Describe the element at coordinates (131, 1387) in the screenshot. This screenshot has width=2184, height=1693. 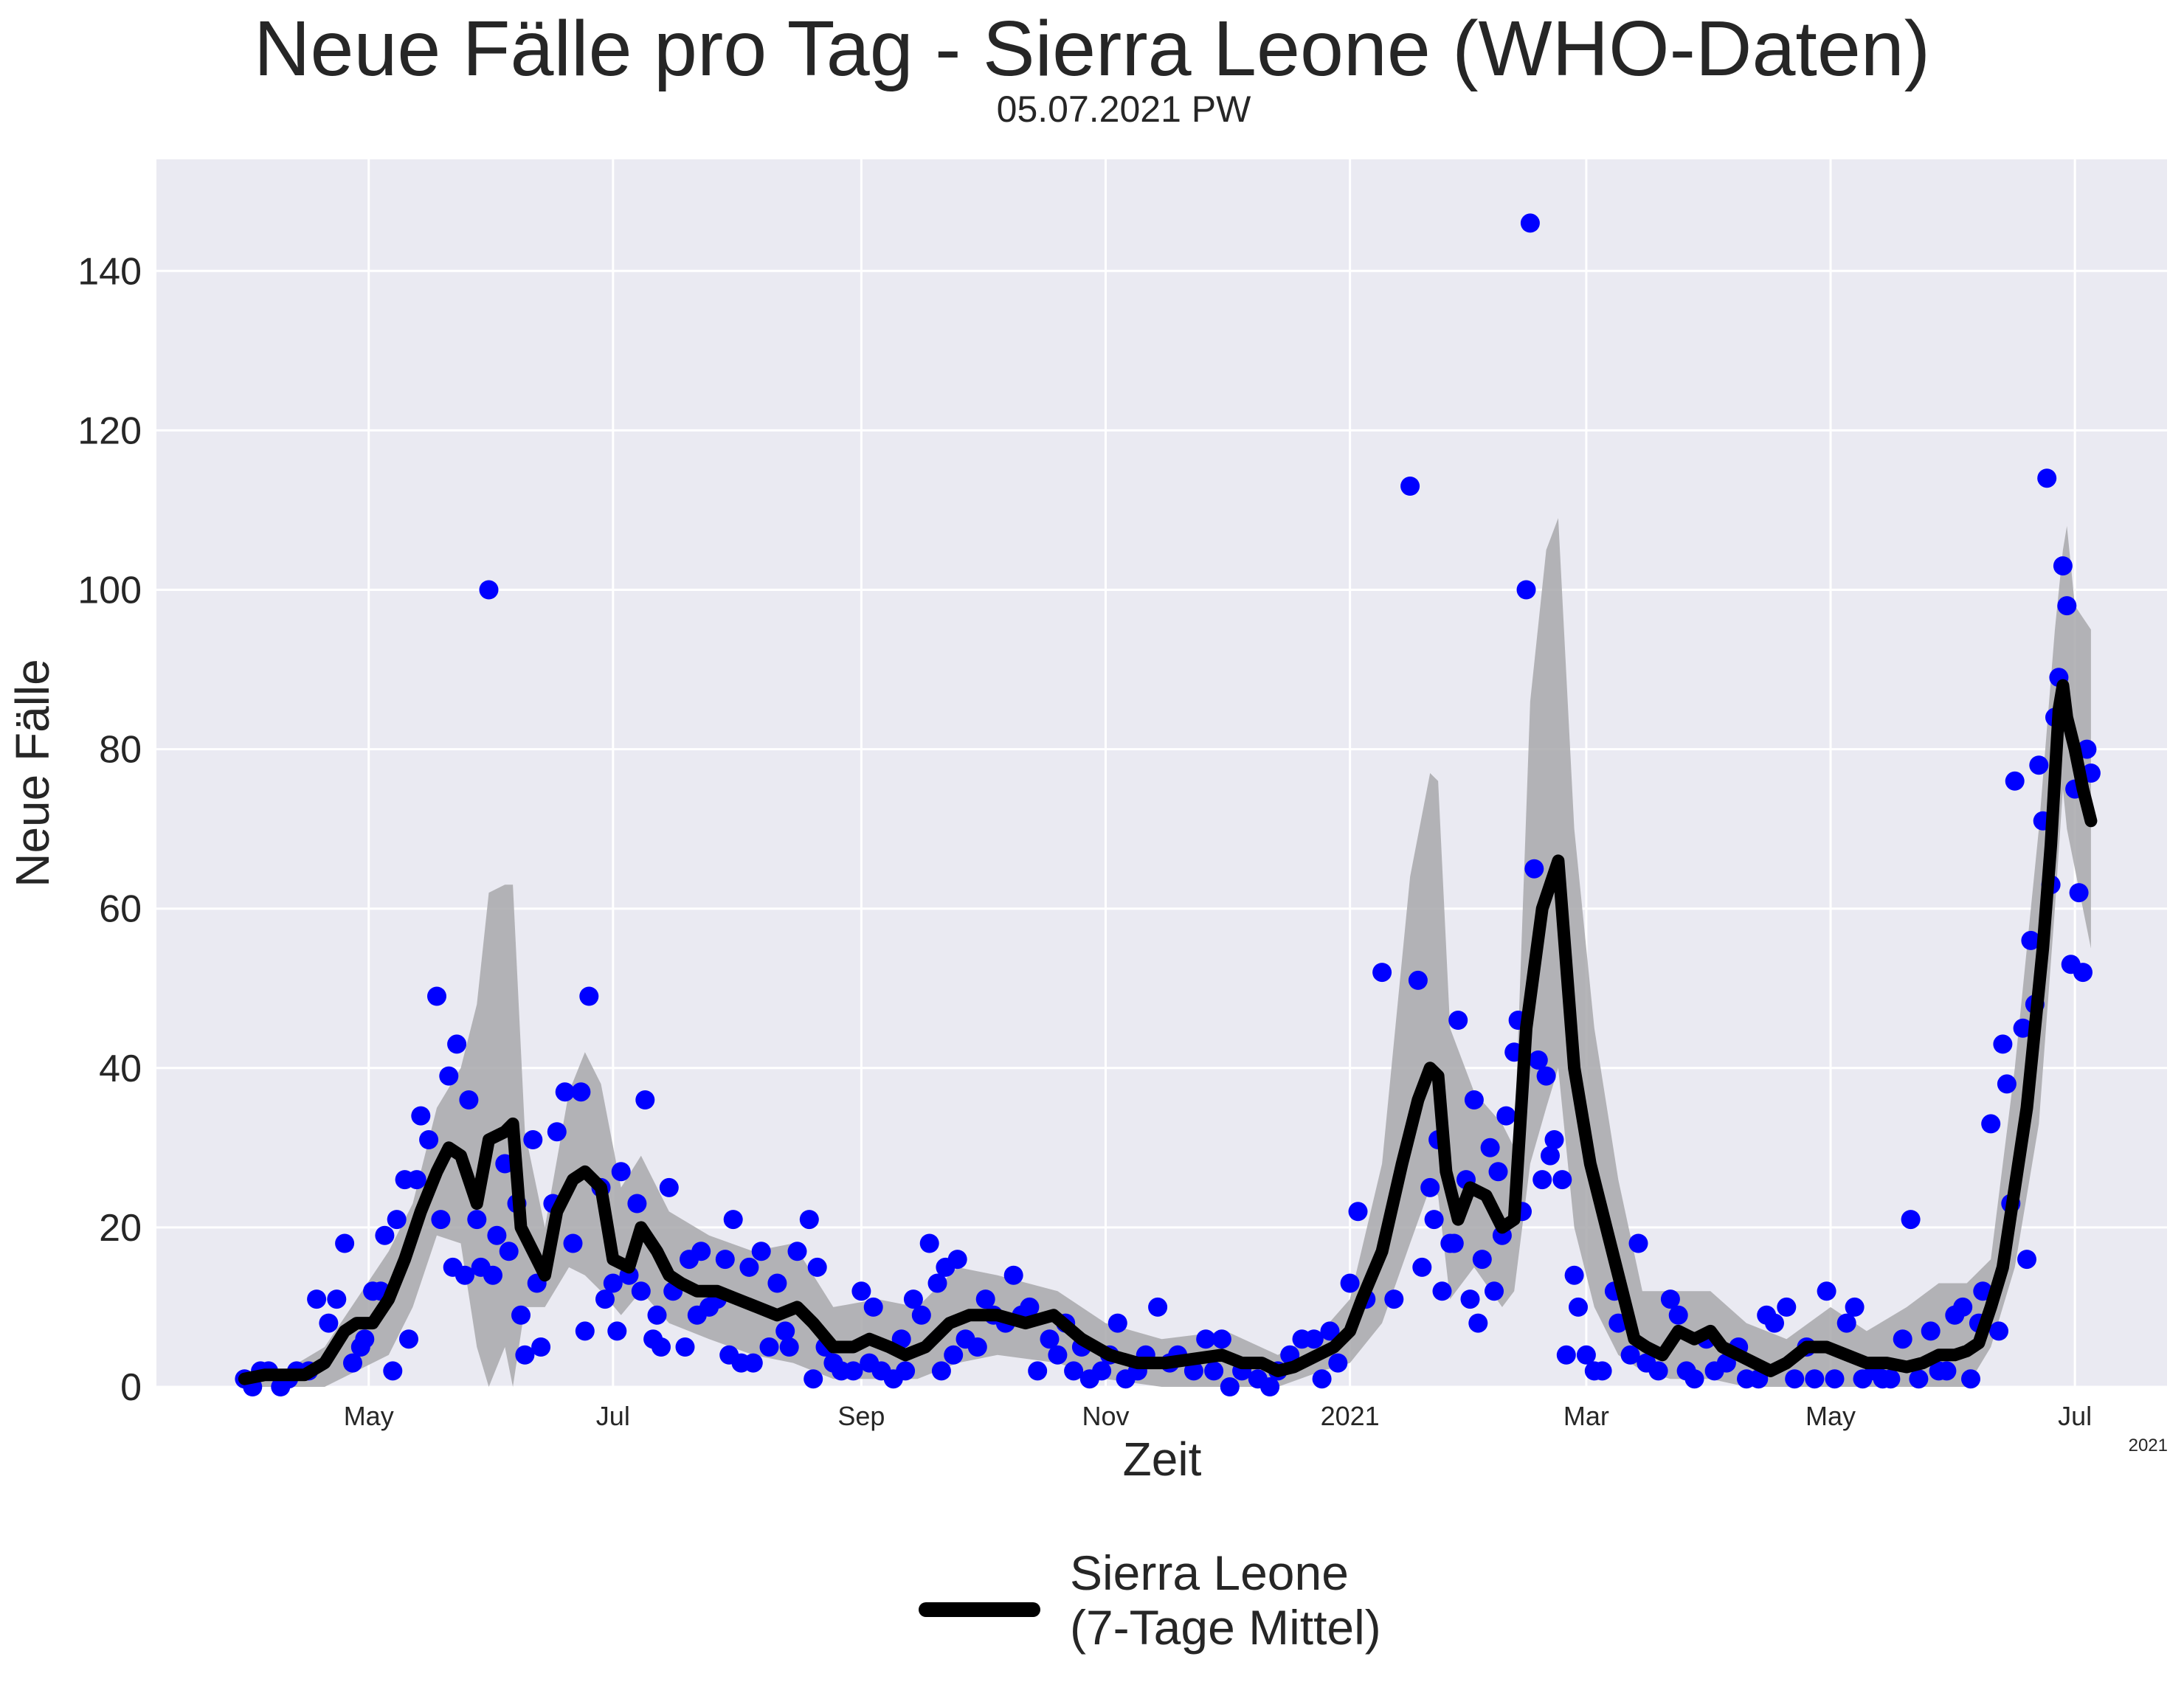
I see `y-tick-label: 0` at that location.